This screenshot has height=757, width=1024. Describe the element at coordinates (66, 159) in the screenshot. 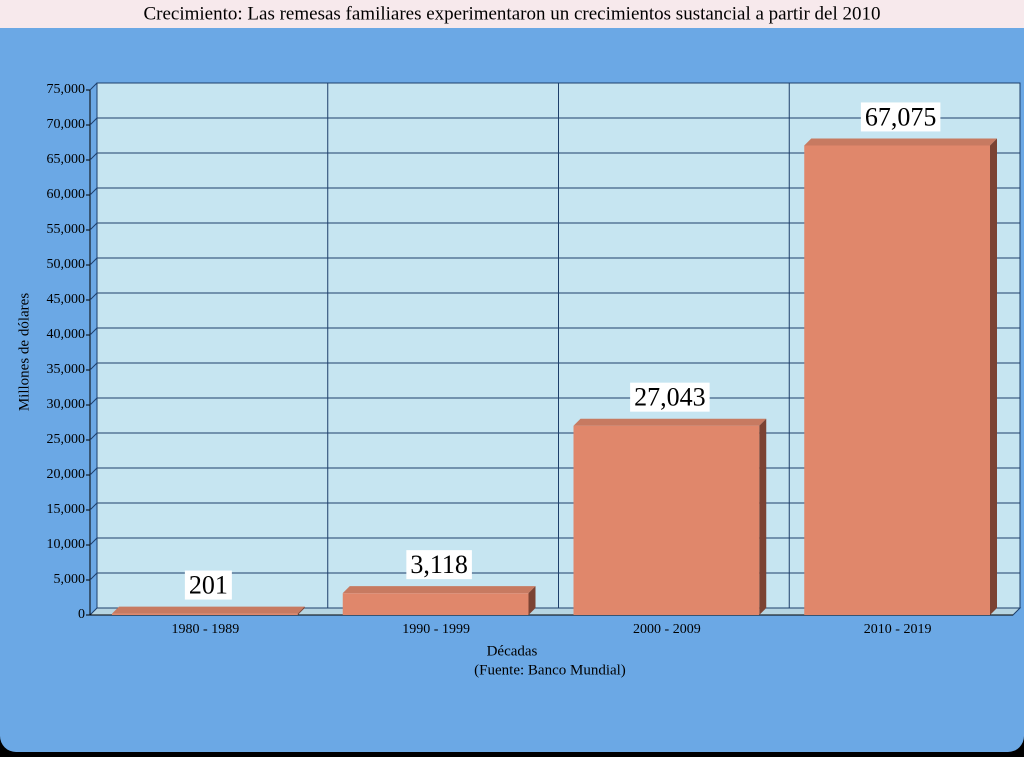

I see `y-tick-label: 65,000` at that location.